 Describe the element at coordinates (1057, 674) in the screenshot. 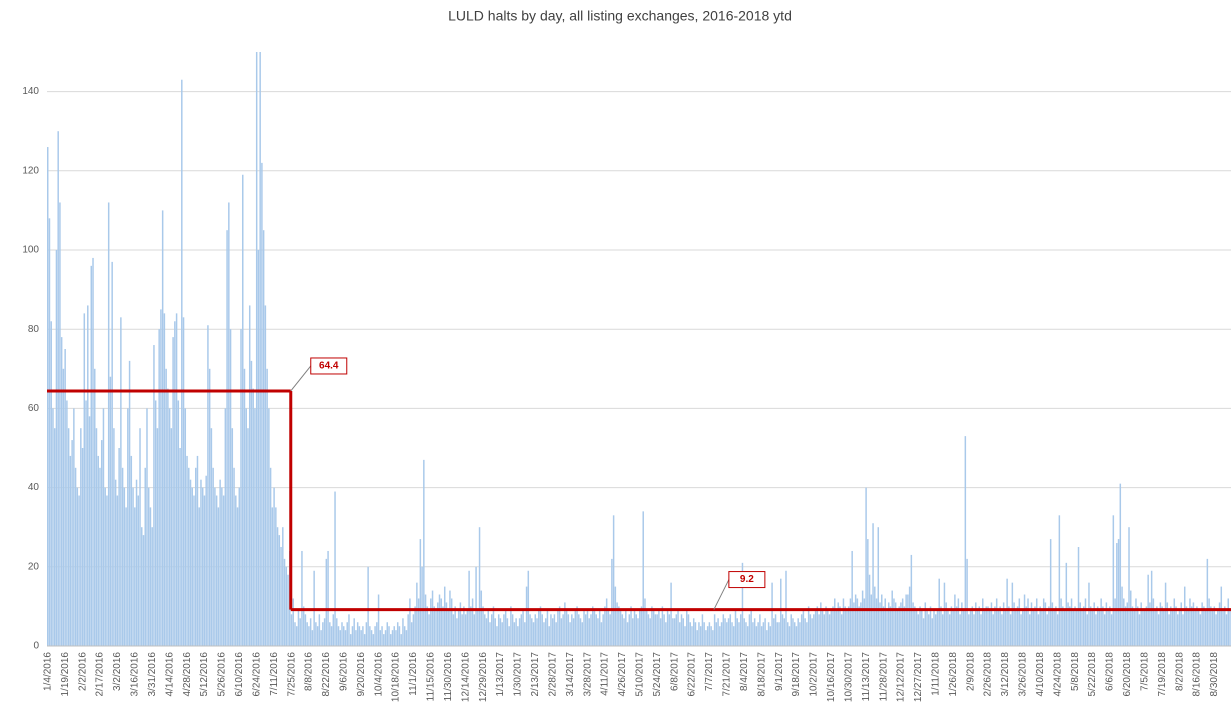

I see `x-tick-label: 4/24/2018` at that location.